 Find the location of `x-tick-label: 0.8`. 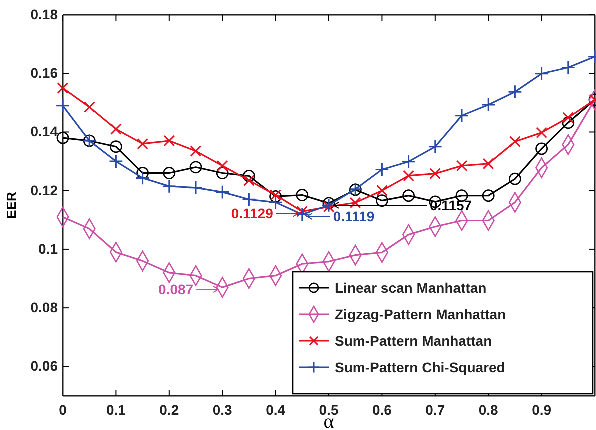

x-tick-label: 0.8 is located at coordinates (488, 410).